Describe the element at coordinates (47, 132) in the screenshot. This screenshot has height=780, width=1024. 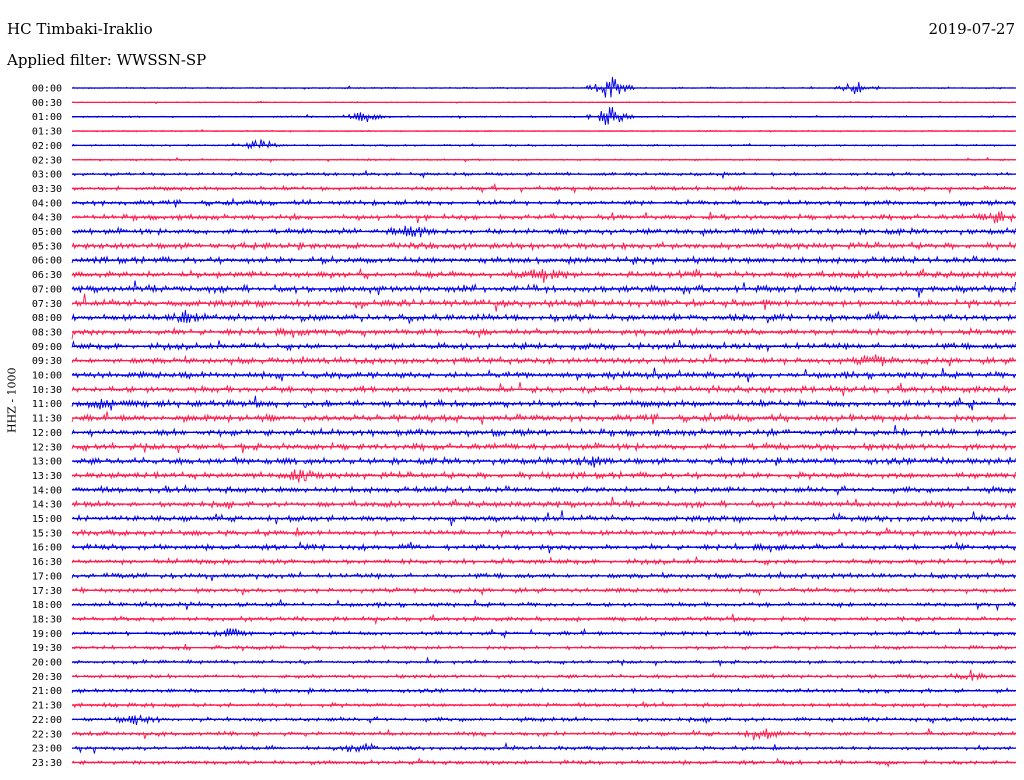
I see `time-tick-0130: 01:30` at that location.